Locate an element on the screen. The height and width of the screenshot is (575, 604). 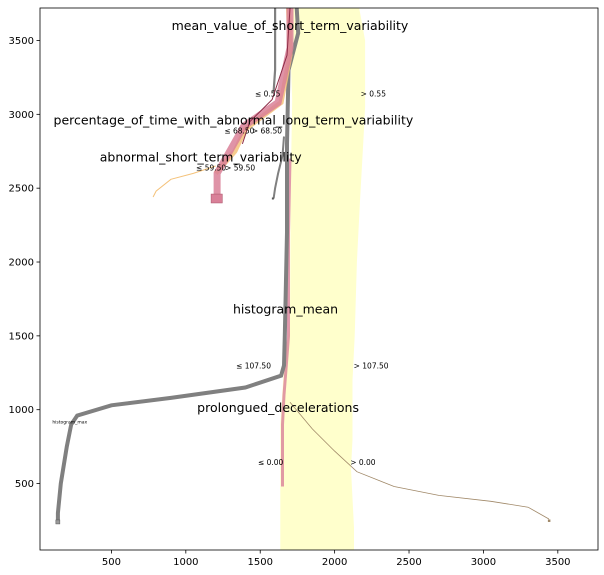
tiny-node-label: histogram_max is located at coordinates (69, 423).